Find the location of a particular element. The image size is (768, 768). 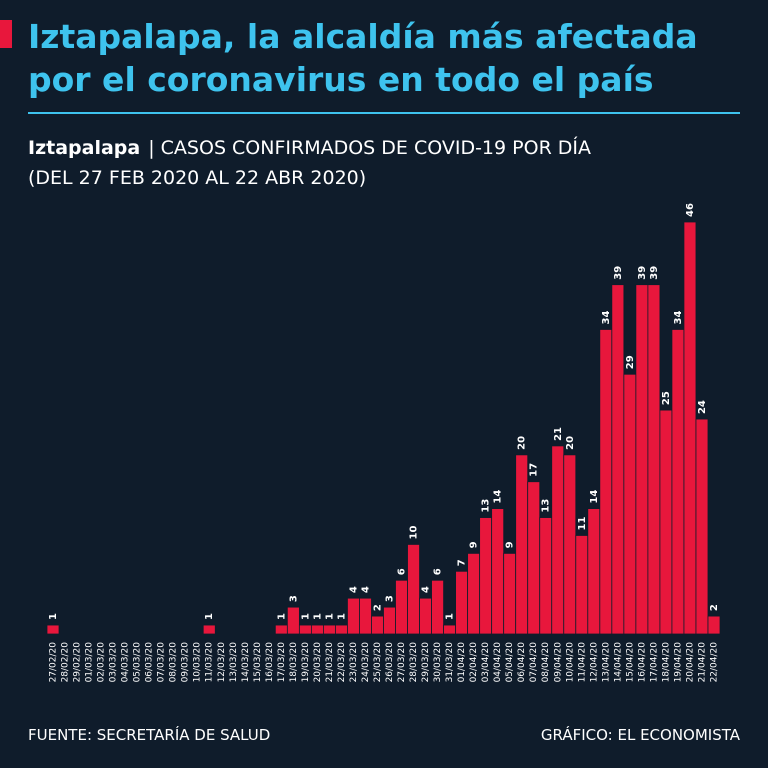

x-tick-label: 02/03/20 is located at coordinates (102, 662).